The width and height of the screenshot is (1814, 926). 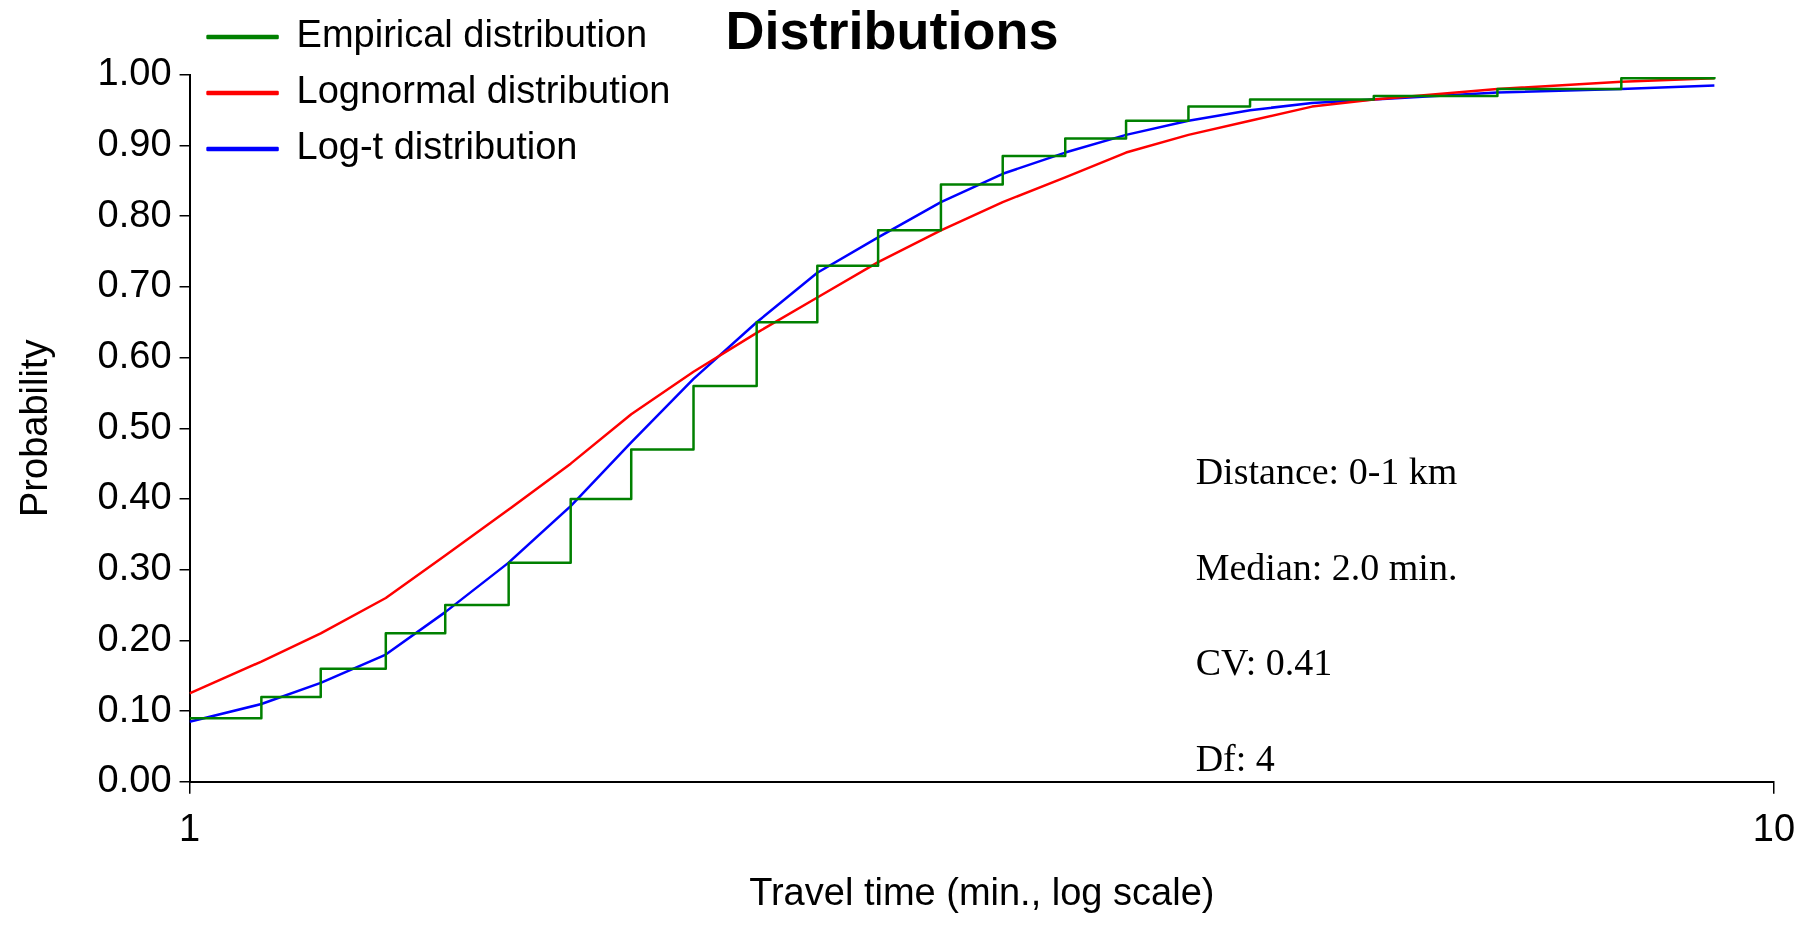 What do you see at coordinates (189, 828) in the screenshot?
I see `x-tick-label: 1` at bounding box center [189, 828].